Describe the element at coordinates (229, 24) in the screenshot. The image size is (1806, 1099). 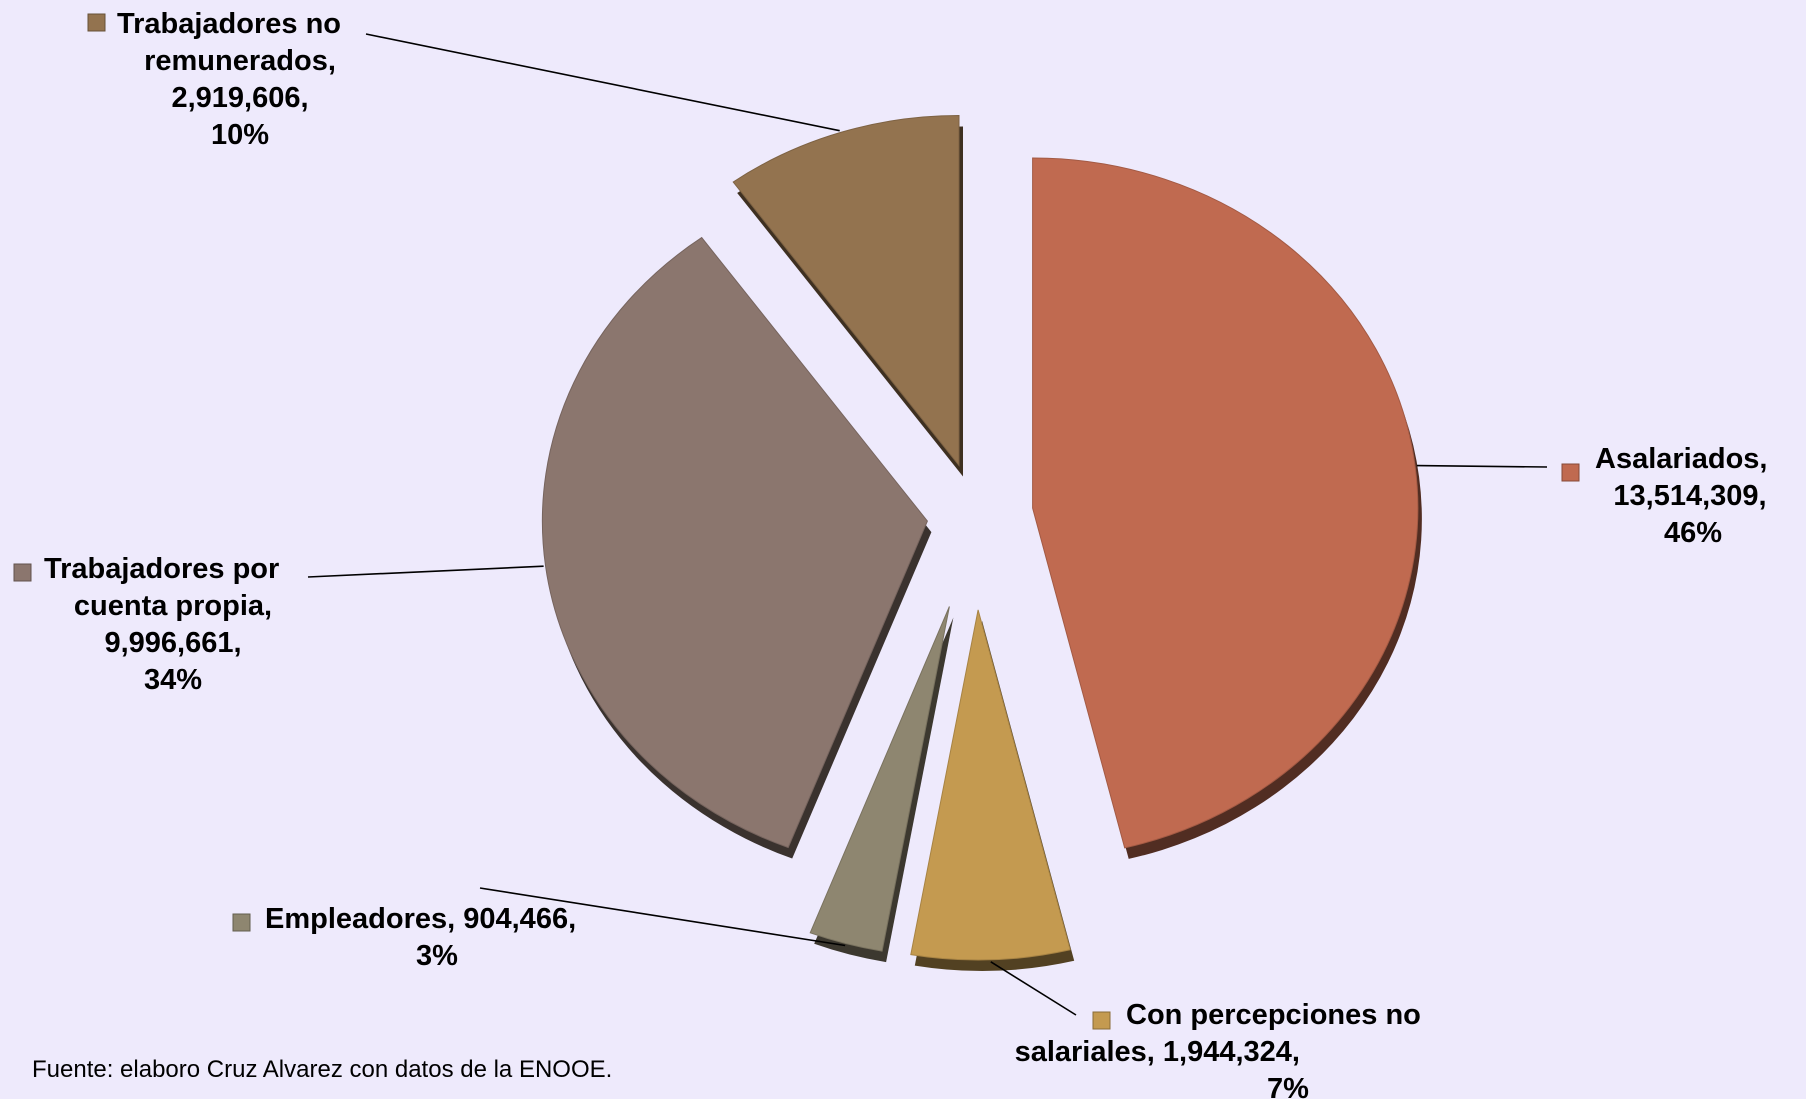
I see `slice-label-4-line-0: Trabajadores no` at that location.